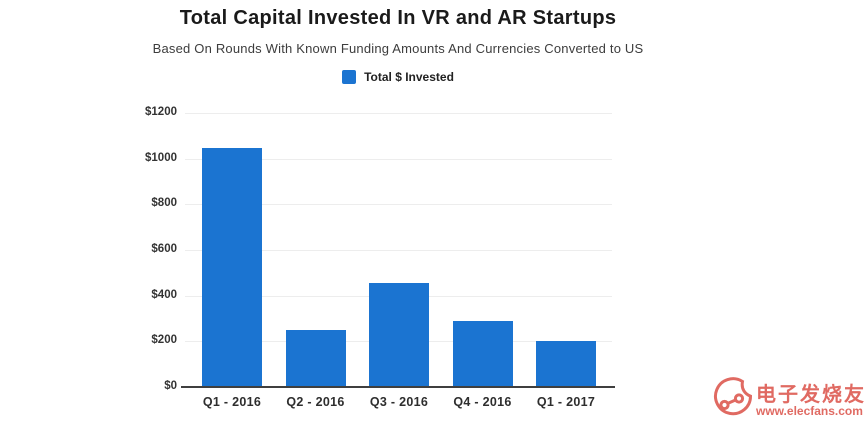  What do you see at coordinates (161, 157) in the screenshot?
I see `y-axis-tick-label: $1000` at bounding box center [161, 157].